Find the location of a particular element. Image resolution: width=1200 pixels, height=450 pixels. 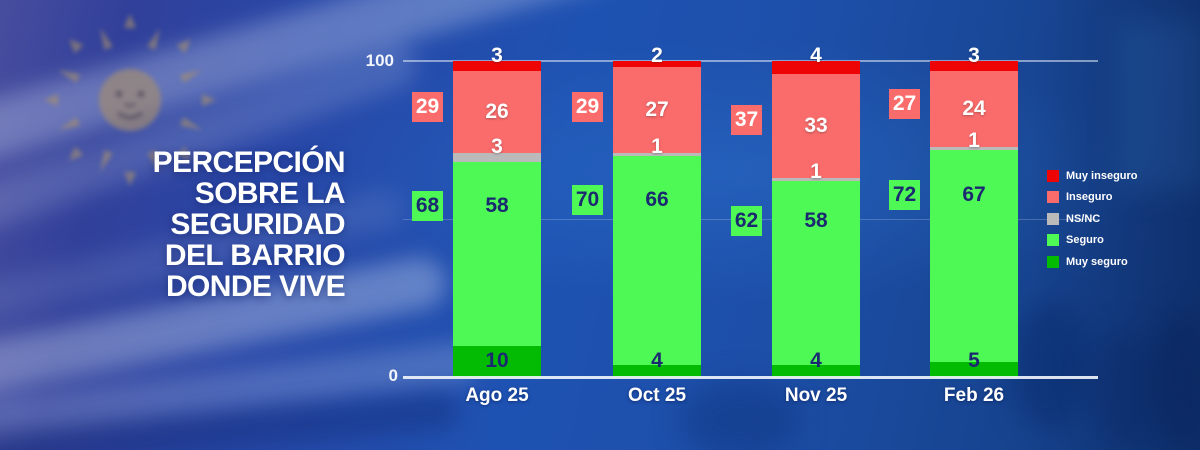

negative-total-badge: 37 is located at coordinates (746, 119).